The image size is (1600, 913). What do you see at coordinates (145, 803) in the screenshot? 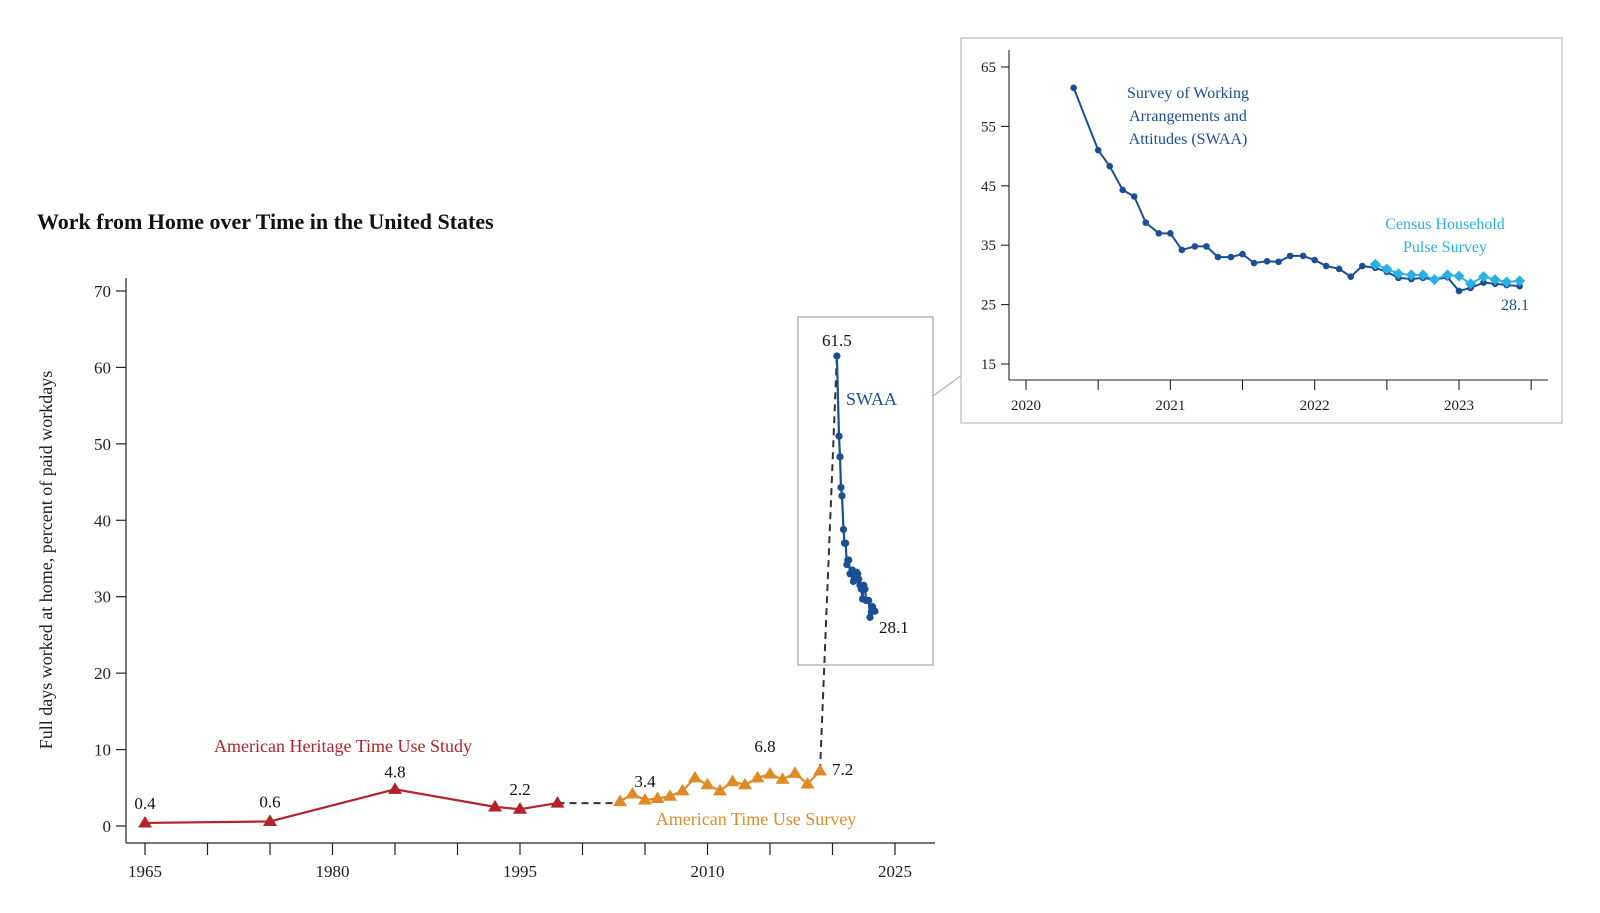
I see `value-label: 0.4` at bounding box center [145, 803].